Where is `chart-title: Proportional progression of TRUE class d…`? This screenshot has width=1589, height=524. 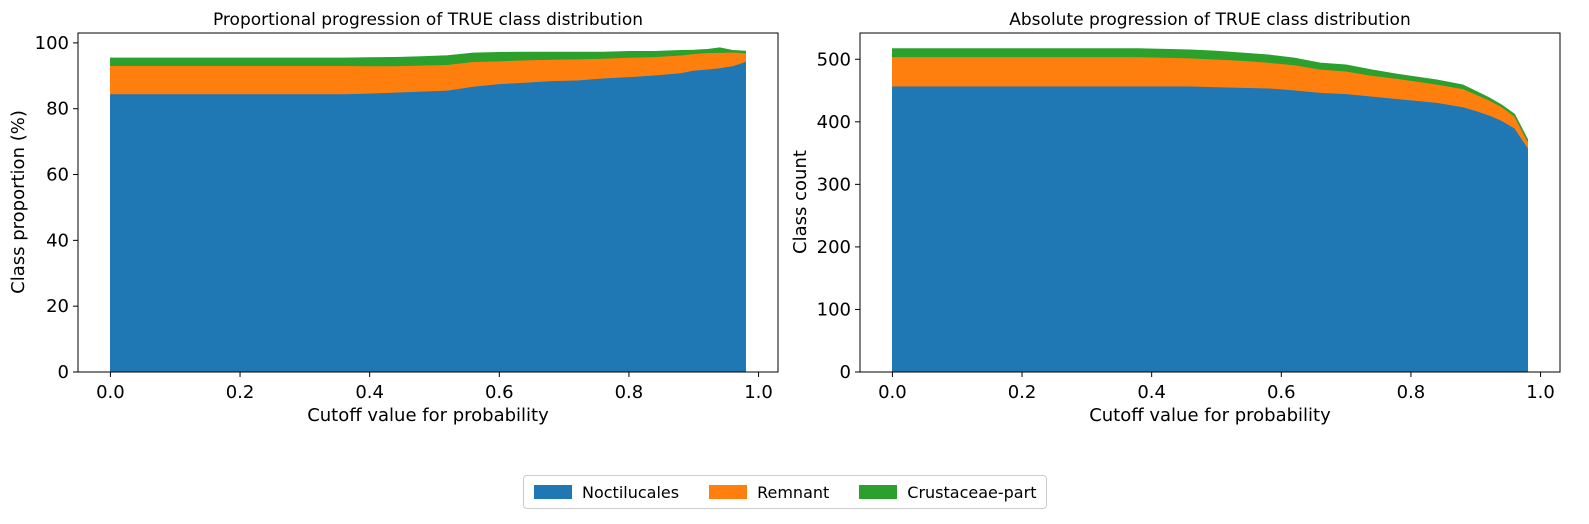
chart-title: Proportional progression of TRUE class d… is located at coordinates (428, 20).